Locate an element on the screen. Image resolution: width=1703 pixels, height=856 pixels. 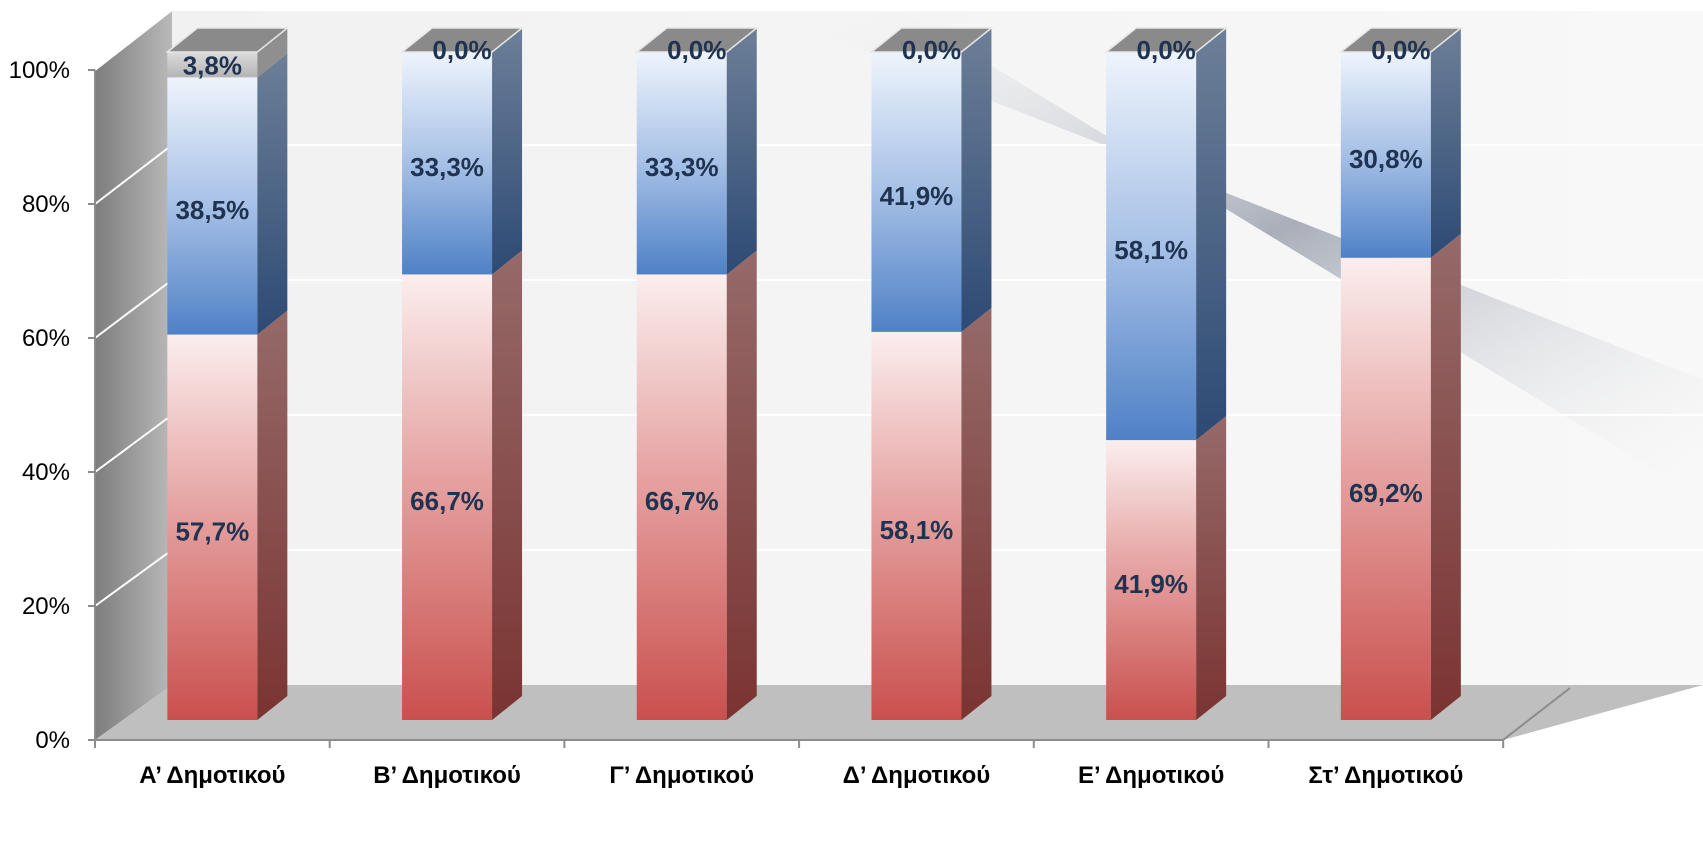
category-label: Ε’ Δημοτικού is located at coordinates (1151, 775).